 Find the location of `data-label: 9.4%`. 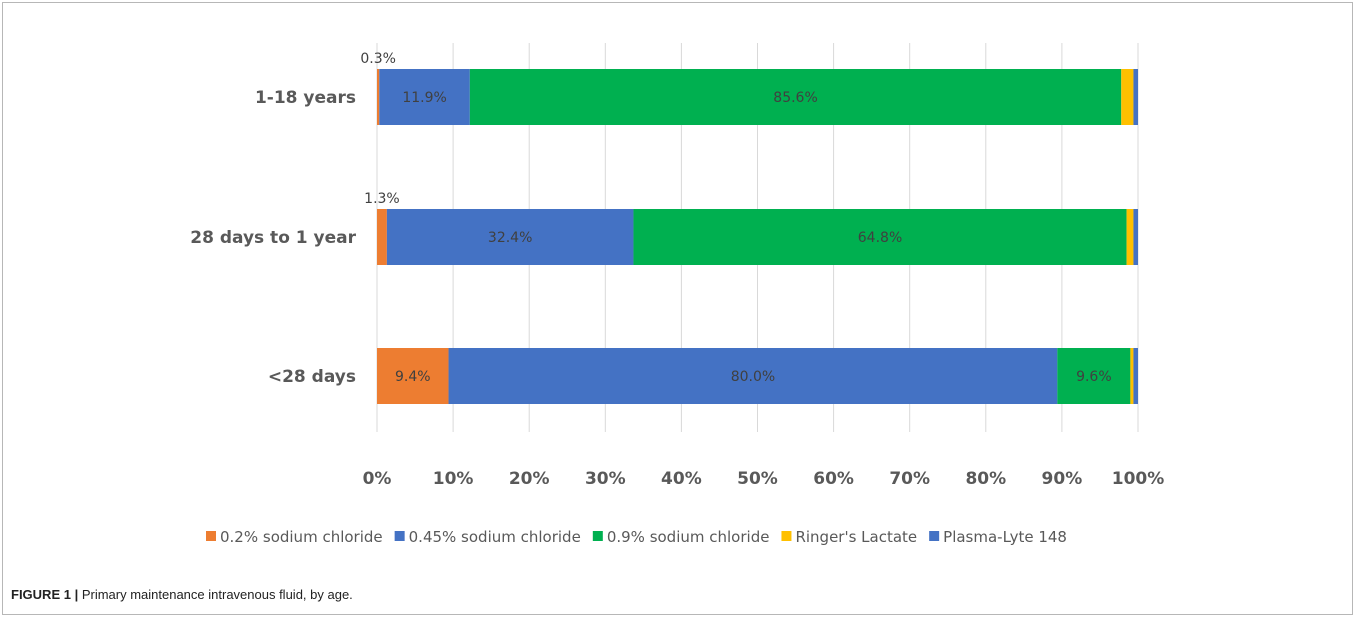

data-label: 9.4% is located at coordinates (413, 377).